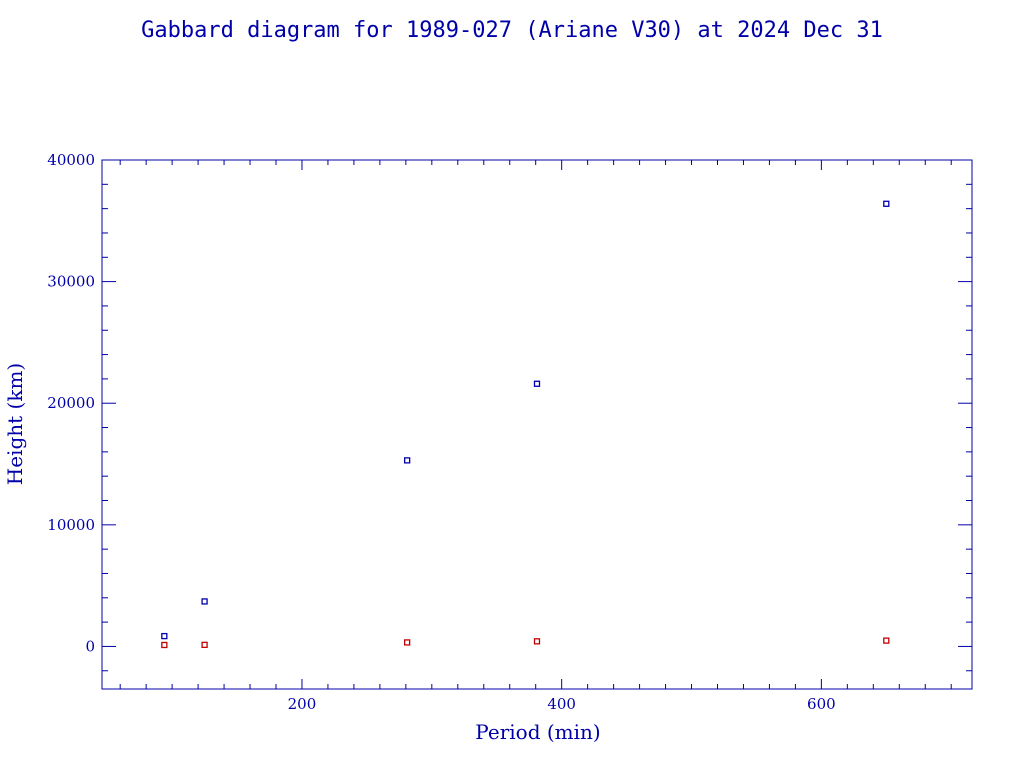 The width and height of the screenshot is (1024, 768). What do you see at coordinates (71, 403) in the screenshot?
I see `y-tick-label: 20000` at bounding box center [71, 403].